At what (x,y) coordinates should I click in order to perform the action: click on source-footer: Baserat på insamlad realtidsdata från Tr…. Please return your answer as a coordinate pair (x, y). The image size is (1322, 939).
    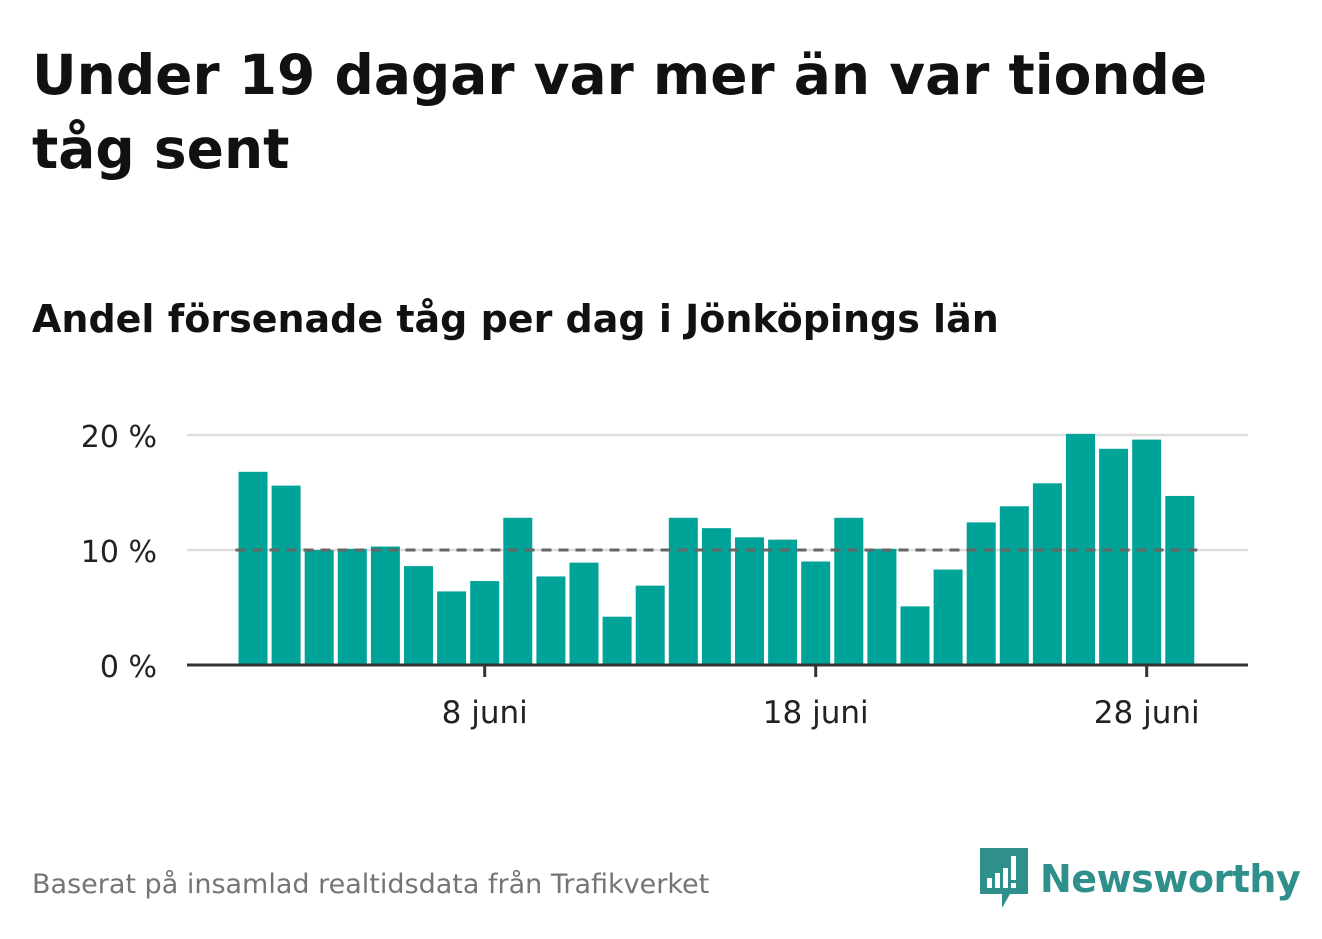
    Looking at the image, I should click on (371, 884).